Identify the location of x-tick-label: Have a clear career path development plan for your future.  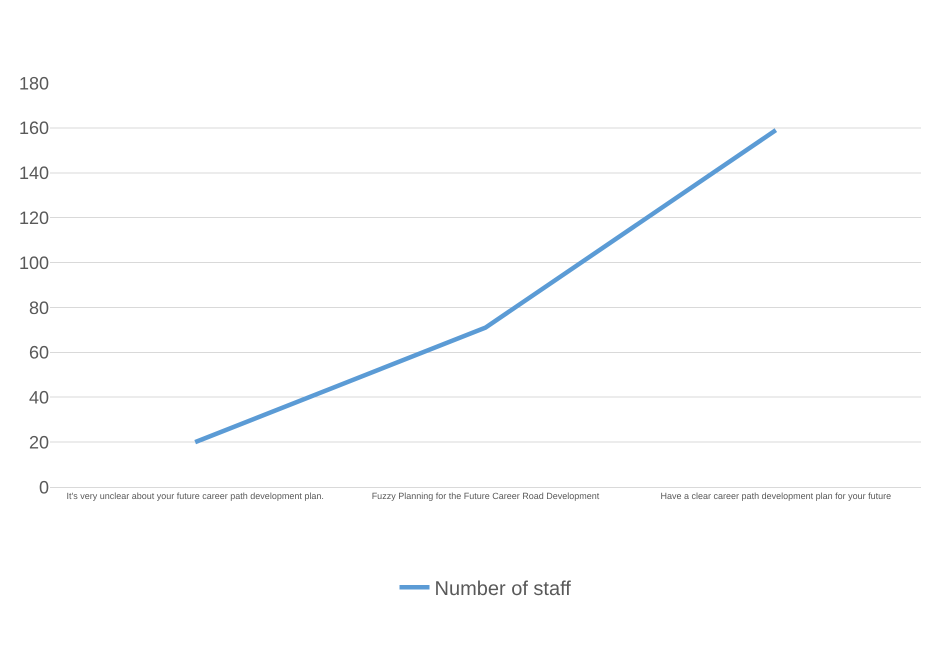
(776, 495).